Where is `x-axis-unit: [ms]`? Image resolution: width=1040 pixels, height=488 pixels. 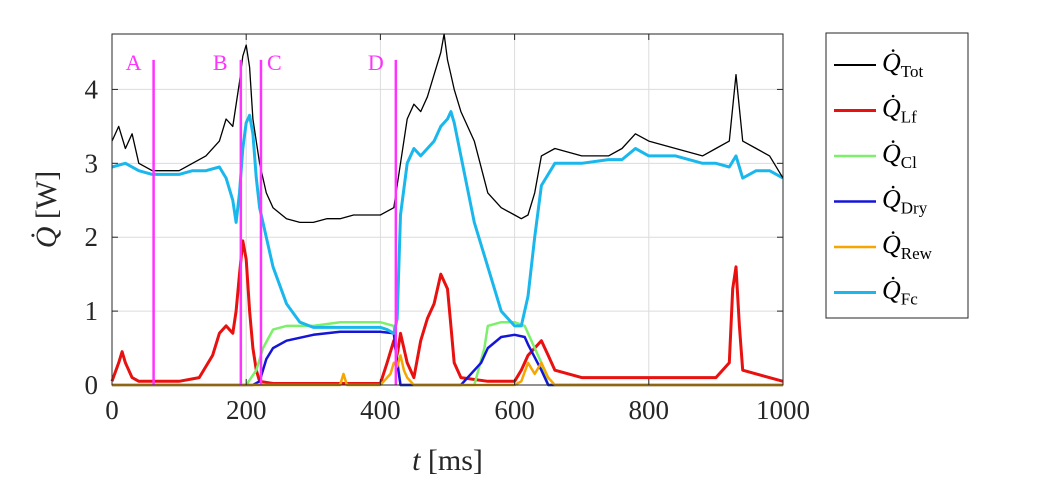
x-axis-unit: [ms] is located at coordinates (451, 460).